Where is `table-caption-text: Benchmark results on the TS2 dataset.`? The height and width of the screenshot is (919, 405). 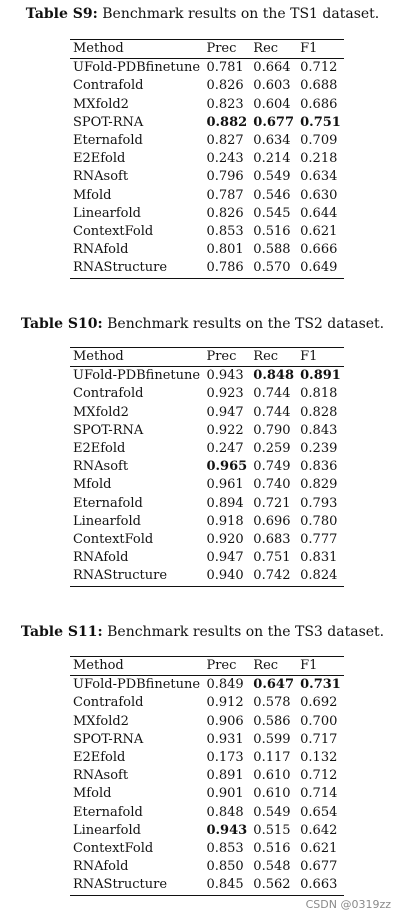
table-caption-text: Benchmark results on the TS2 dataset. is located at coordinates (243, 324).